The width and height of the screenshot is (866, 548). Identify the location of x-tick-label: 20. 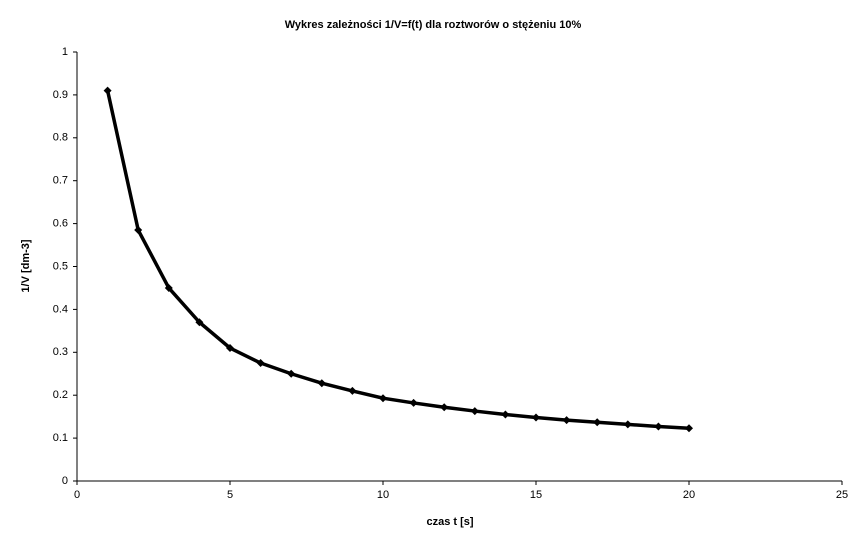
(689, 495).